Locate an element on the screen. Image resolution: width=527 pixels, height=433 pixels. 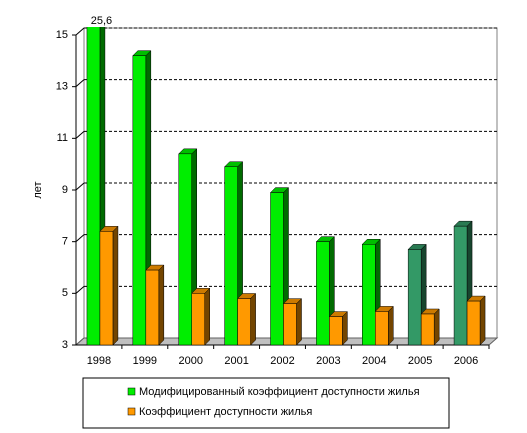
x-tick-label: 2002 is located at coordinates (282, 361).